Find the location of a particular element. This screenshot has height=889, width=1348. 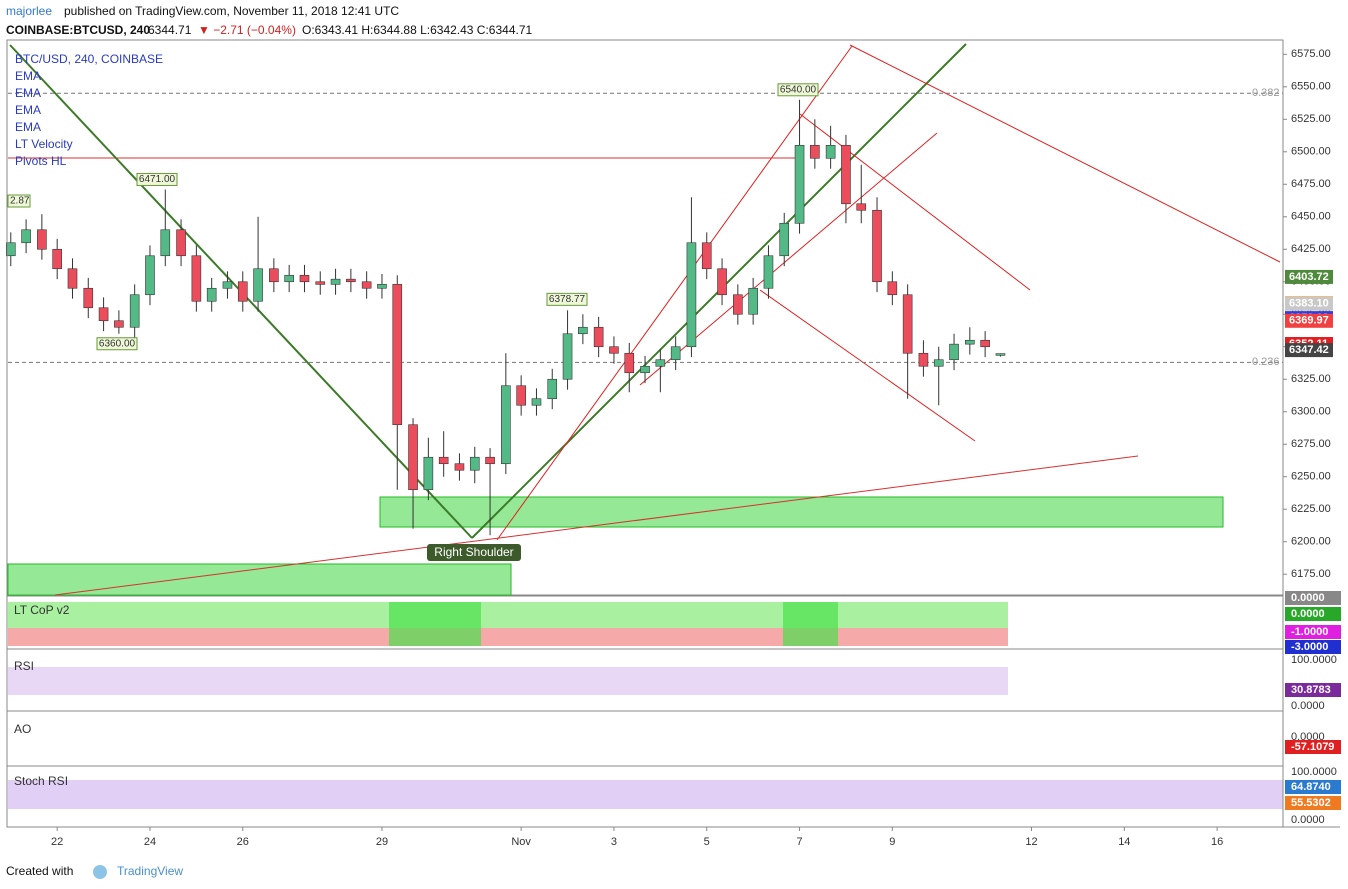

annotation-box is located at coordinates (474, 552).